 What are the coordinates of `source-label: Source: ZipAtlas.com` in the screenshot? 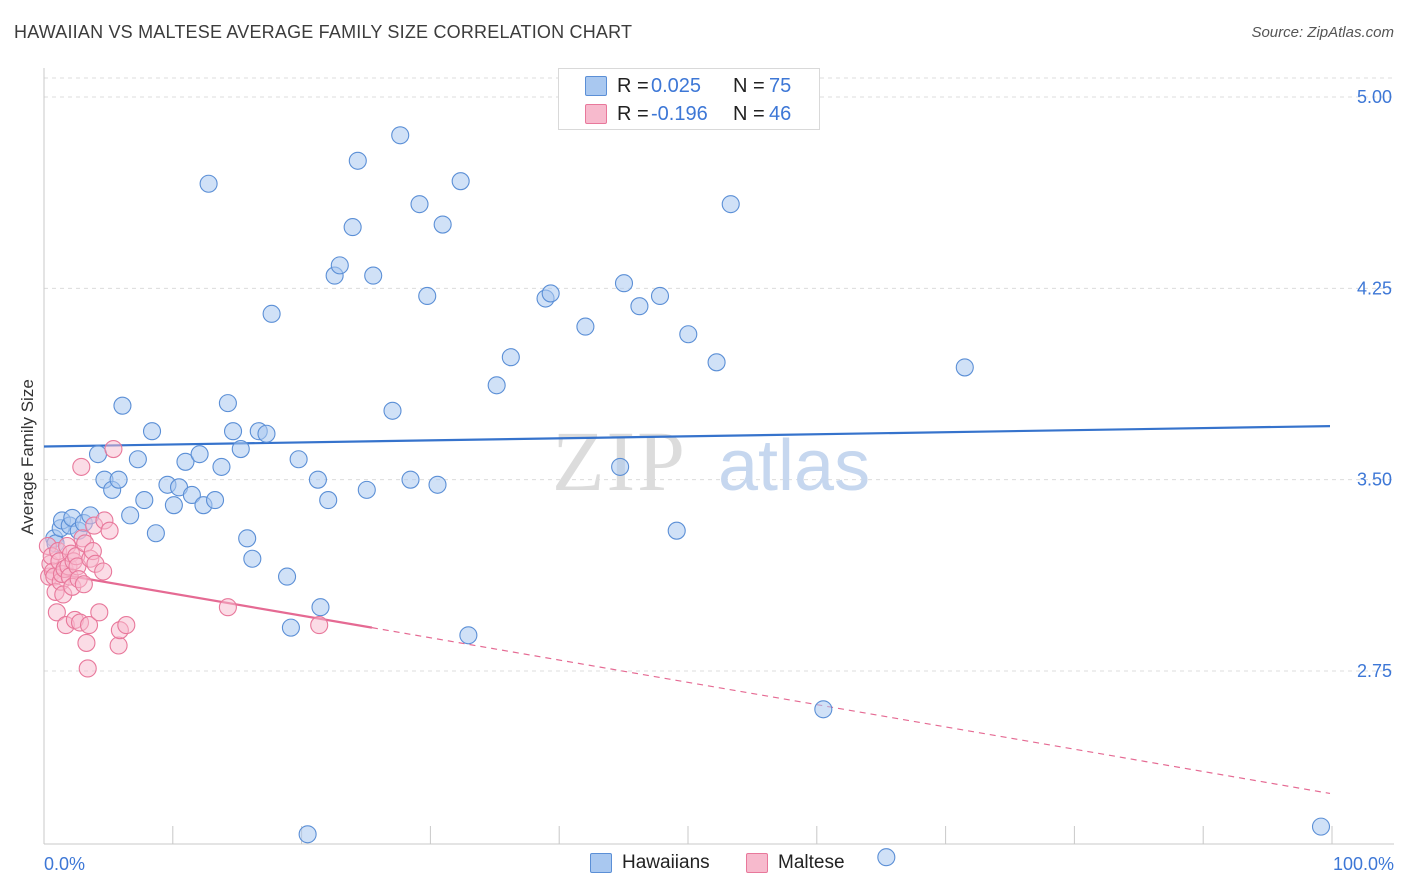 It's located at (1322, 32).